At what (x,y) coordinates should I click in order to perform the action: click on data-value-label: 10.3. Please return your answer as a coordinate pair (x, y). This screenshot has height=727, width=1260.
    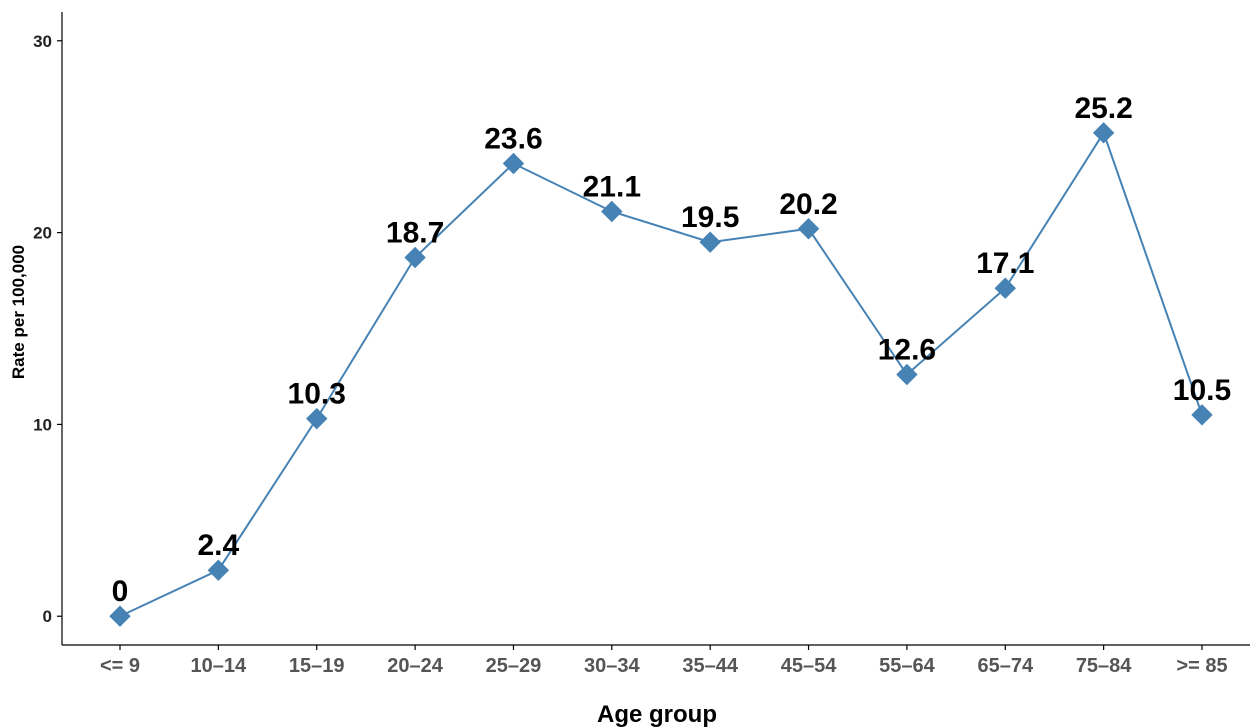
    Looking at the image, I should click on (317, 394).